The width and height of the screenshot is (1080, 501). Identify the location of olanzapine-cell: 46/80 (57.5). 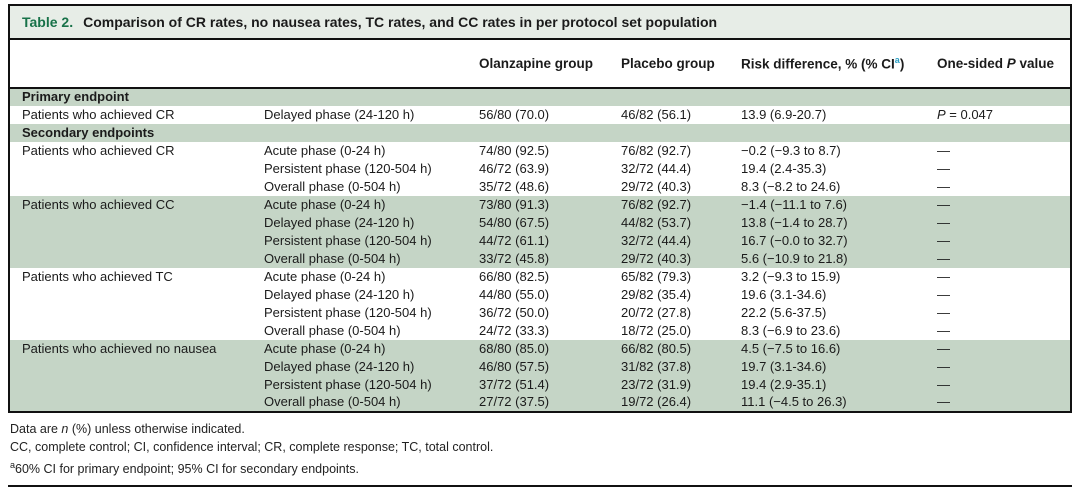
(550, 367).